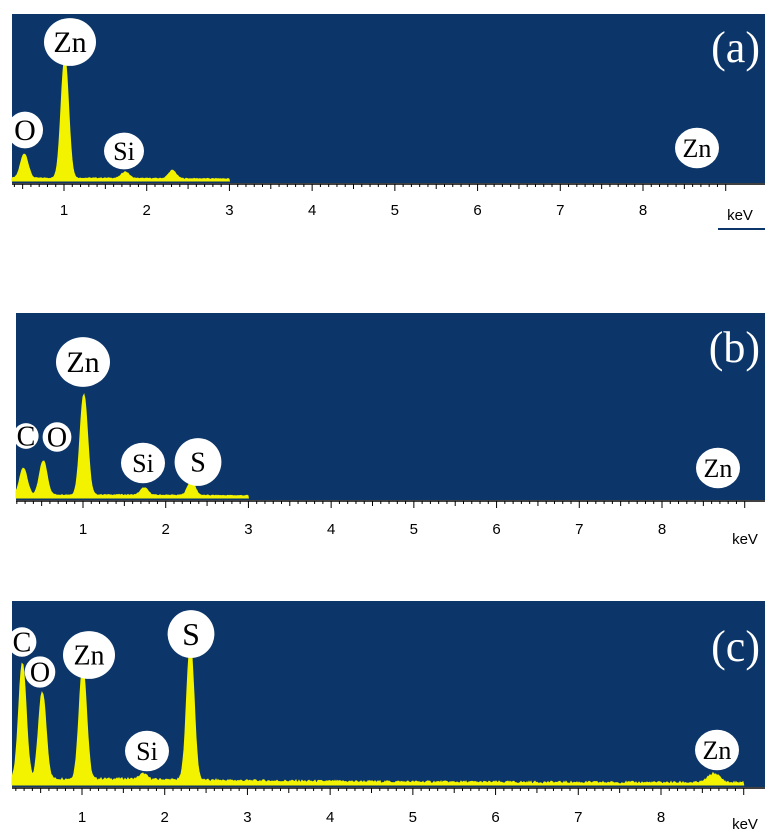  I want to click on panel-a-label: (a), so click(735, 47).